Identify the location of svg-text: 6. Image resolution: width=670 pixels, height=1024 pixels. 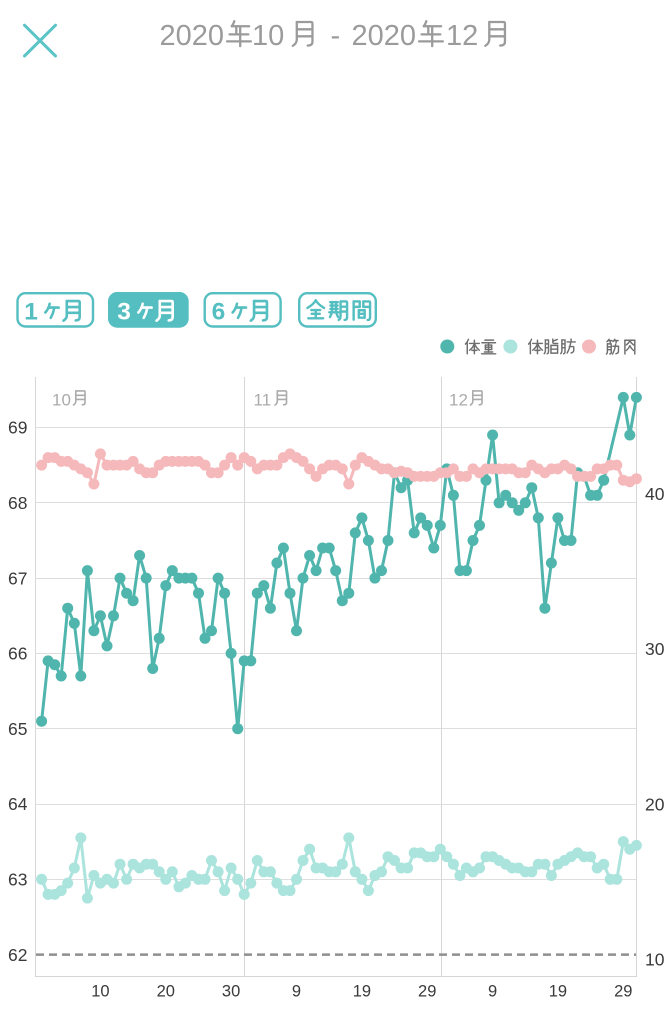
(219, 311).